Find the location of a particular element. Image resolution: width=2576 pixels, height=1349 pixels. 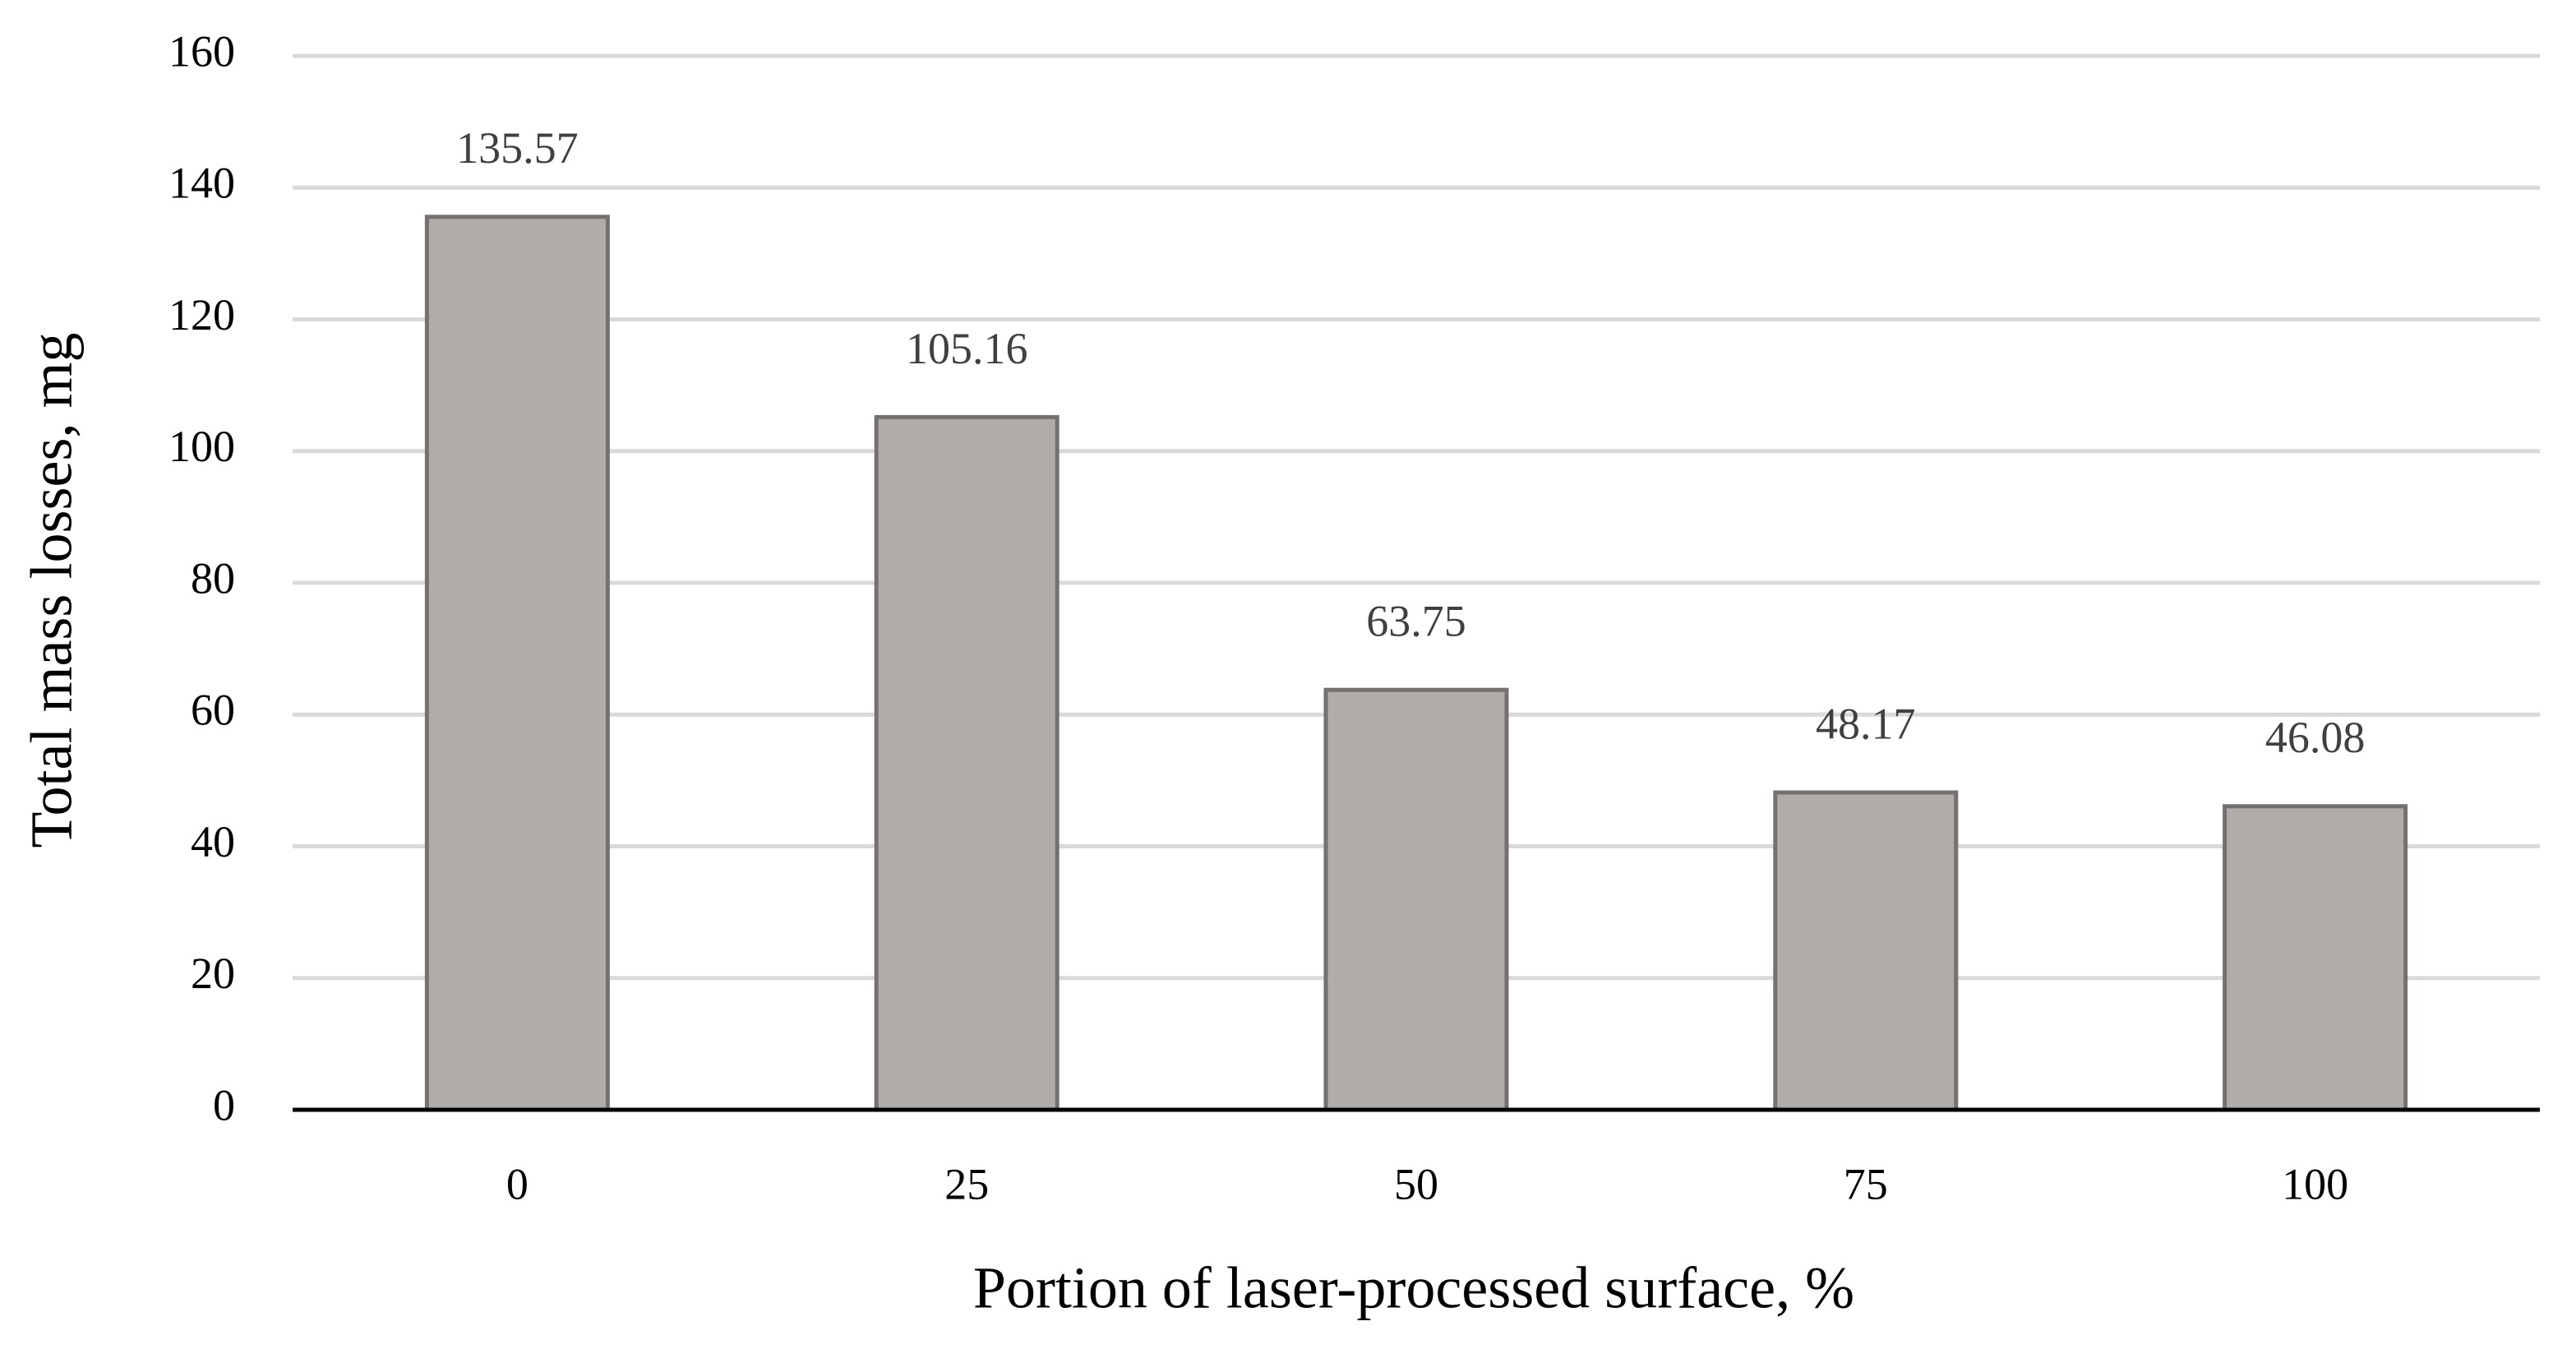

data-label: 63.75 is located at coordinates (1416, 622).